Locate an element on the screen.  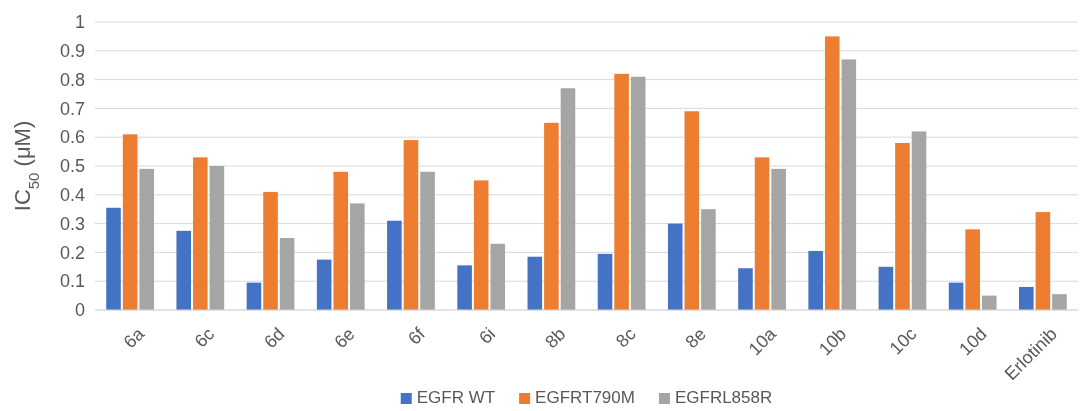
legend-label: EGFRL858R is located at coordinates (723, 397).